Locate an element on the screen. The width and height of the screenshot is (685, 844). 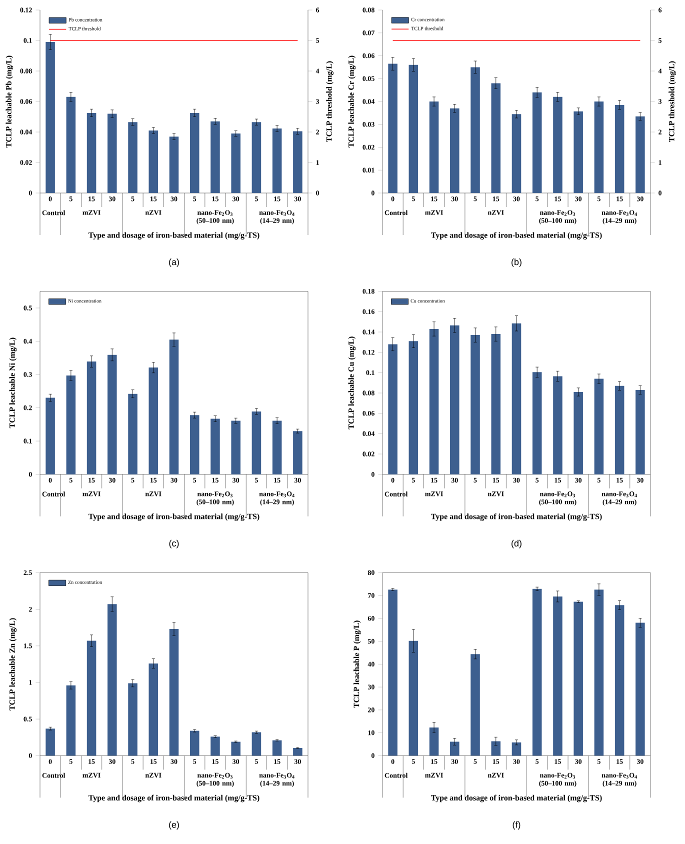
text: (c) is located at coordinates (174, 544).